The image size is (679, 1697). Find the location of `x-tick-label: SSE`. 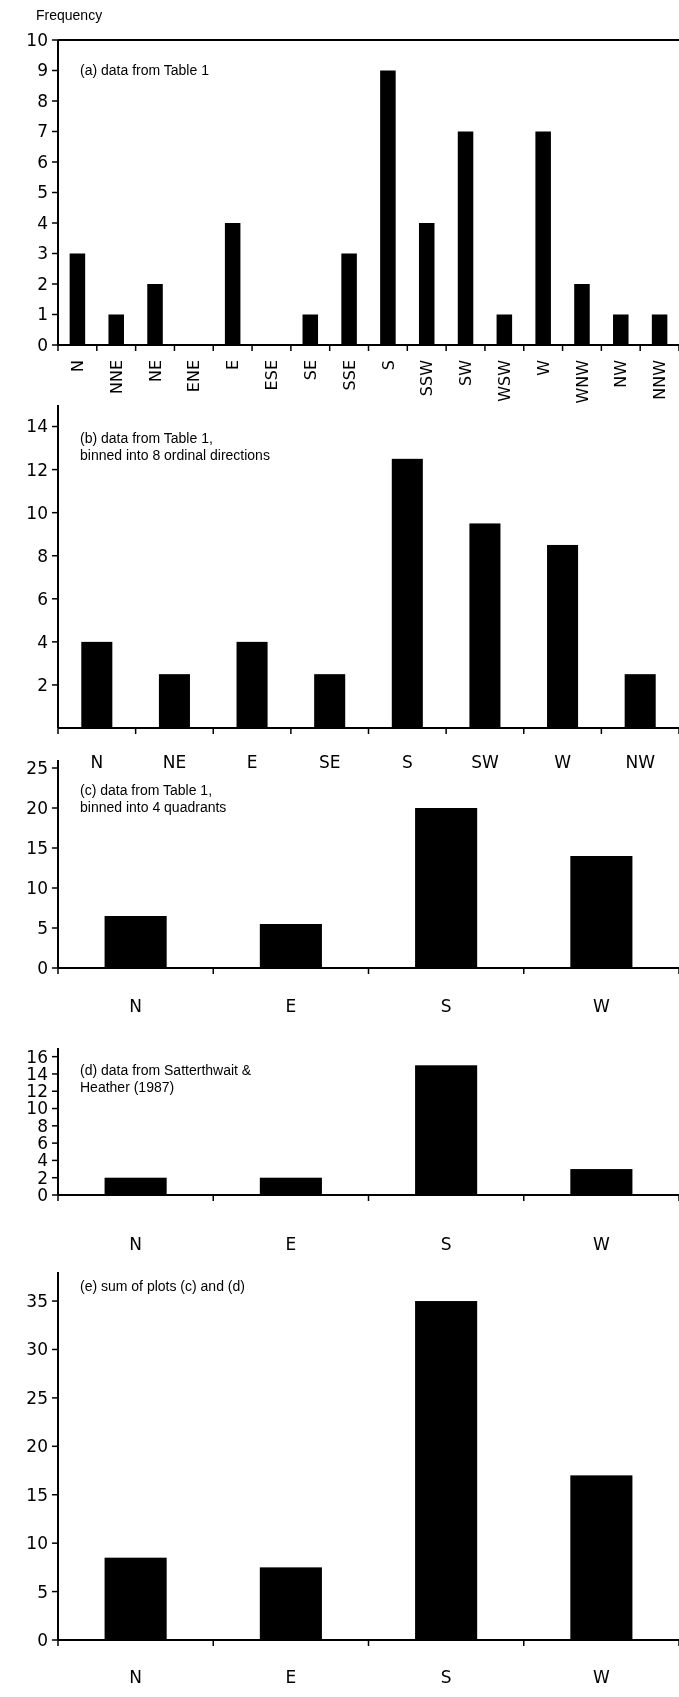

x-tick-label: SSE is located at coordinates (349, 375).